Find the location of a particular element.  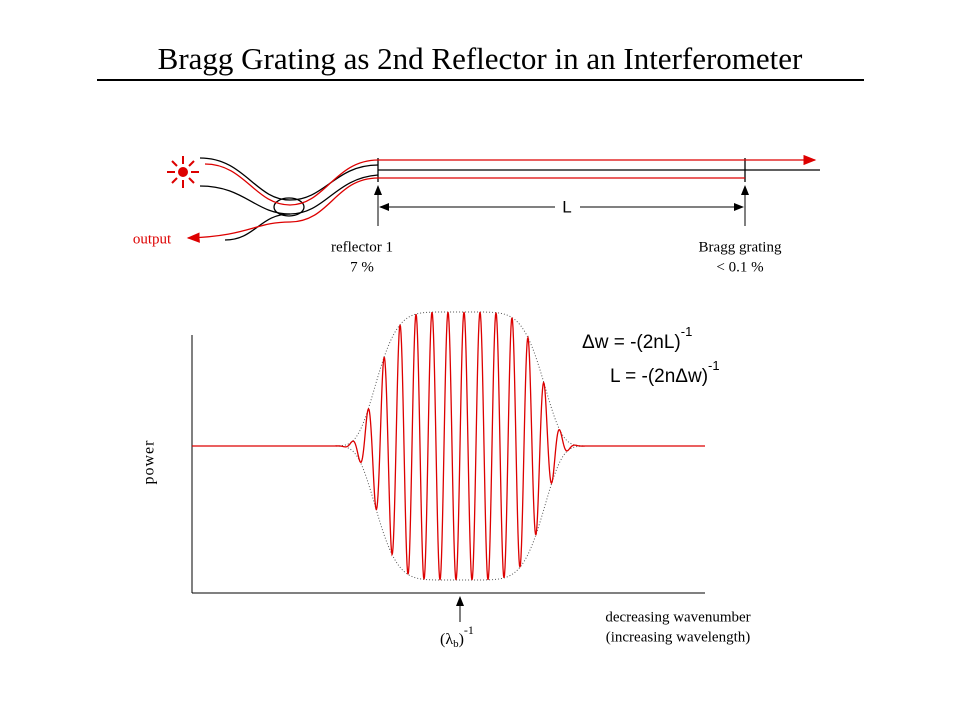

equation: Δw = -(2nL)-1 is located at coordinates (637, 338).